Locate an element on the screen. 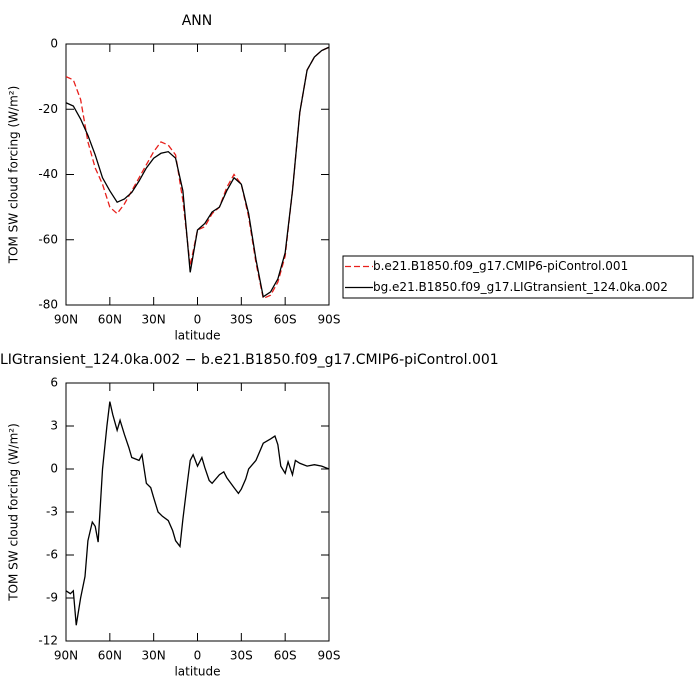  y-tick-label: -6 is located at coordinates (52, 555).